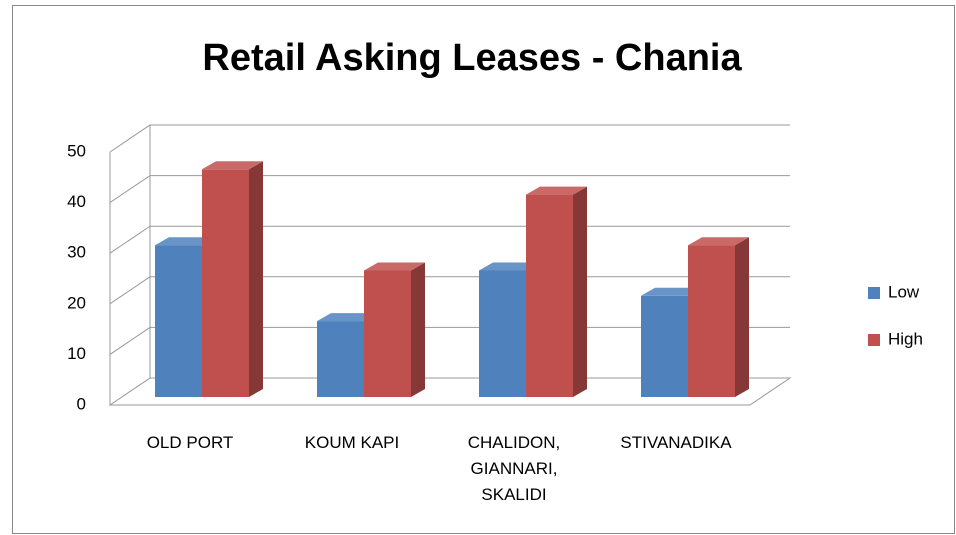  Describe the element at coordinates (905, 338) in the screenshot. I see `legend-label: High` at that location.